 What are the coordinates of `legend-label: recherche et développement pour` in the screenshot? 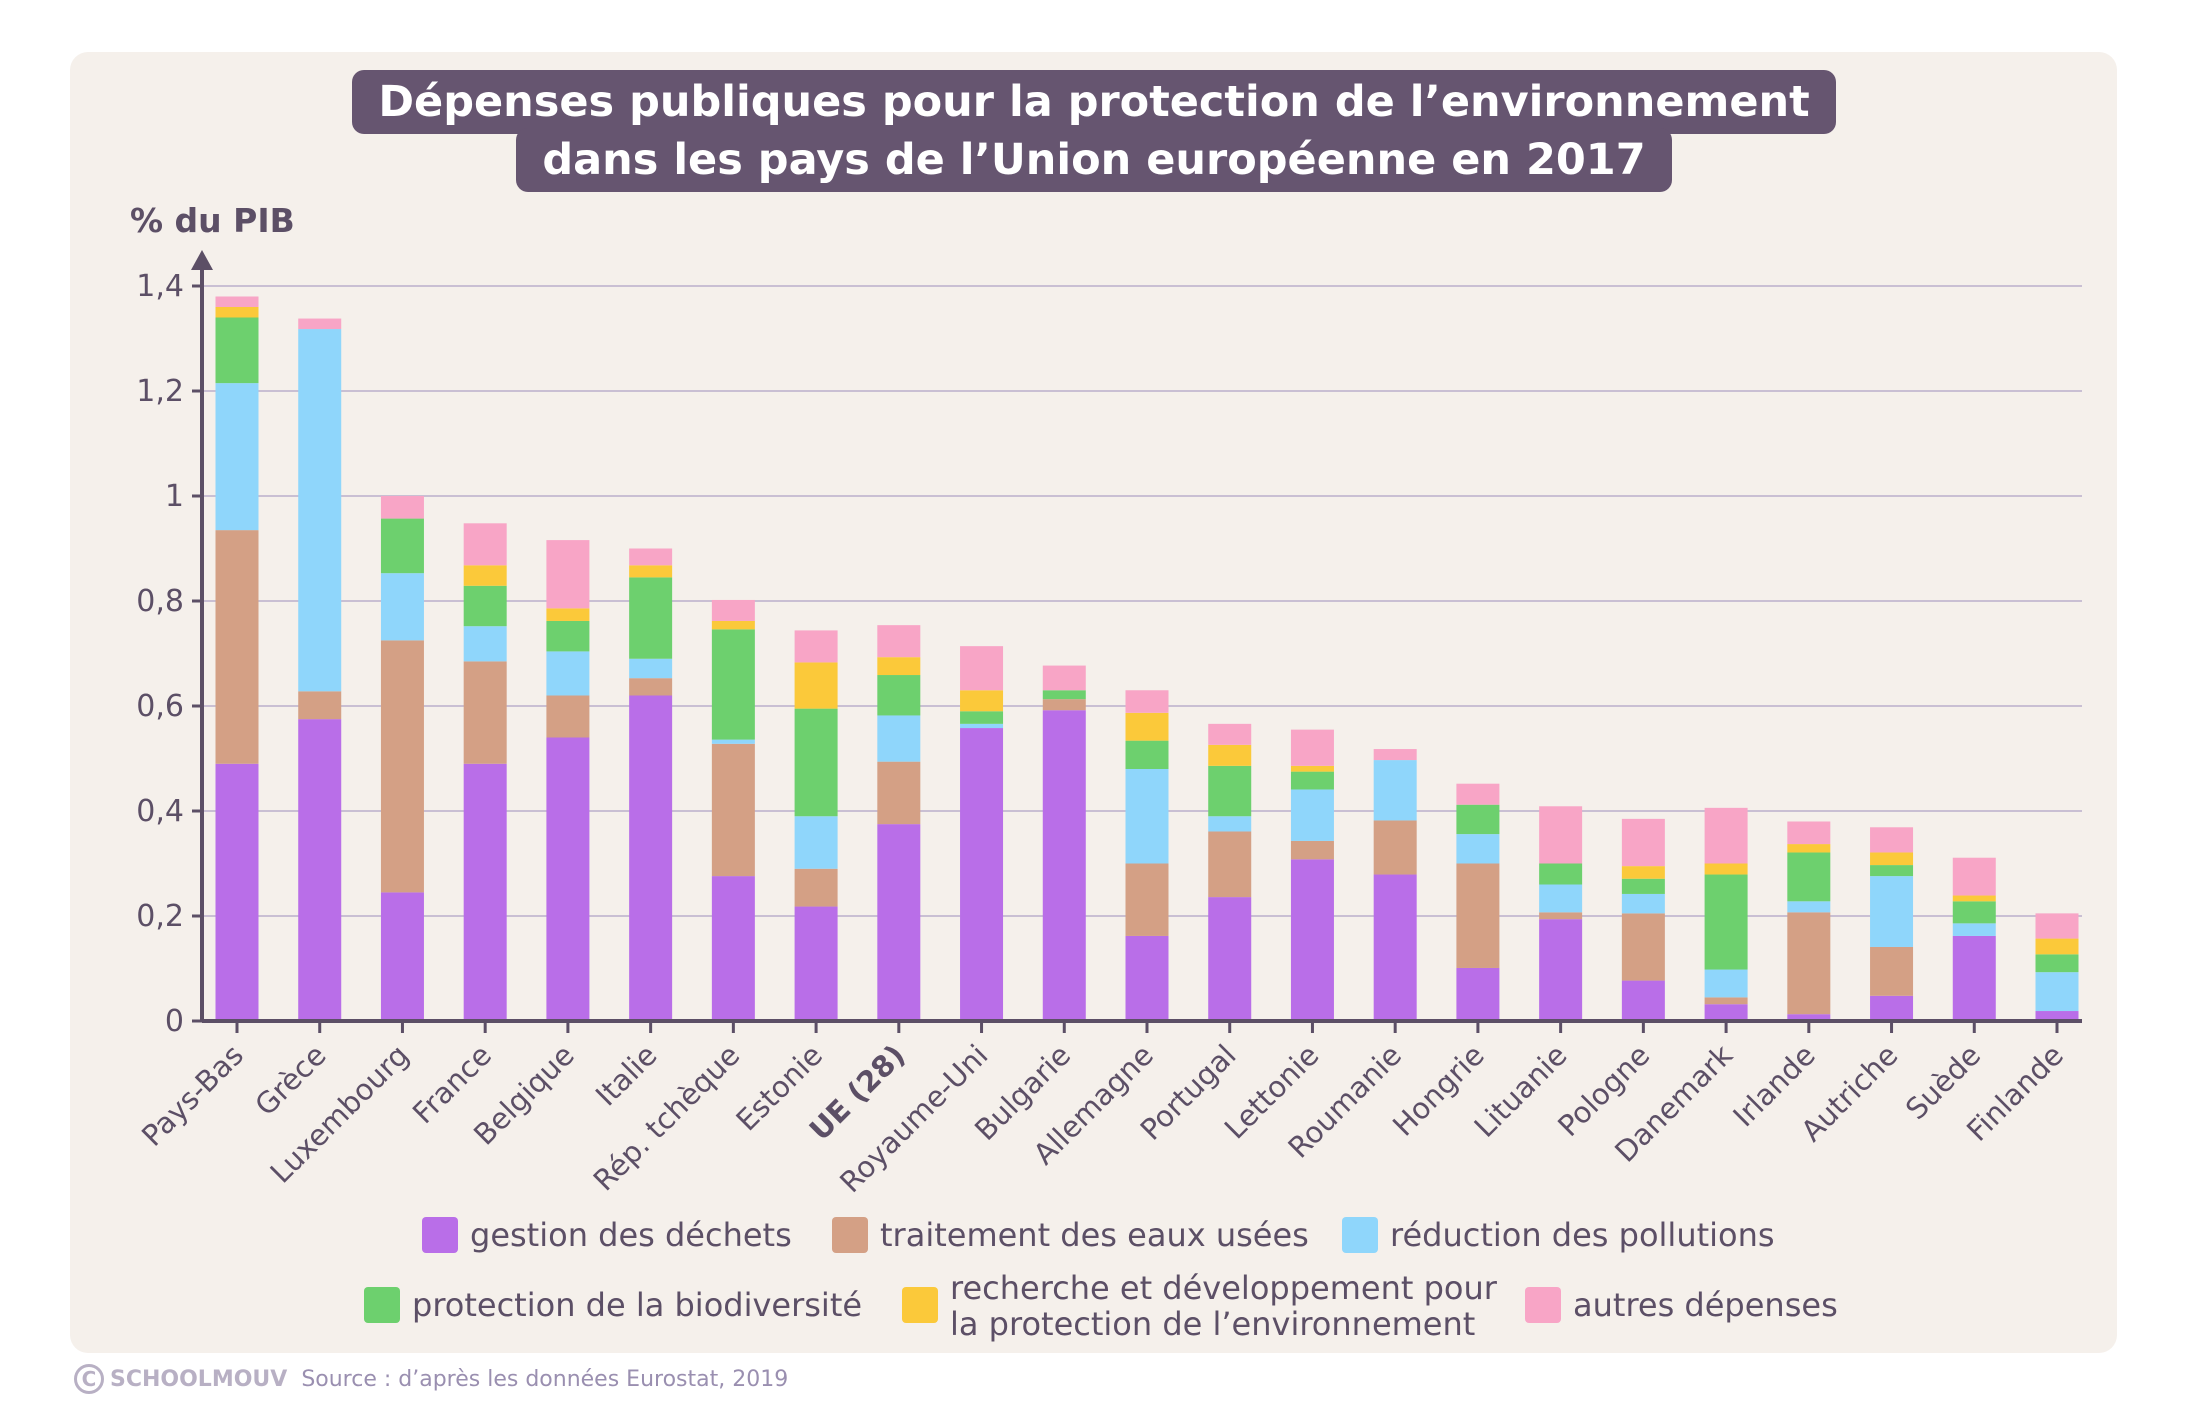 It's located at (1224, 1288).